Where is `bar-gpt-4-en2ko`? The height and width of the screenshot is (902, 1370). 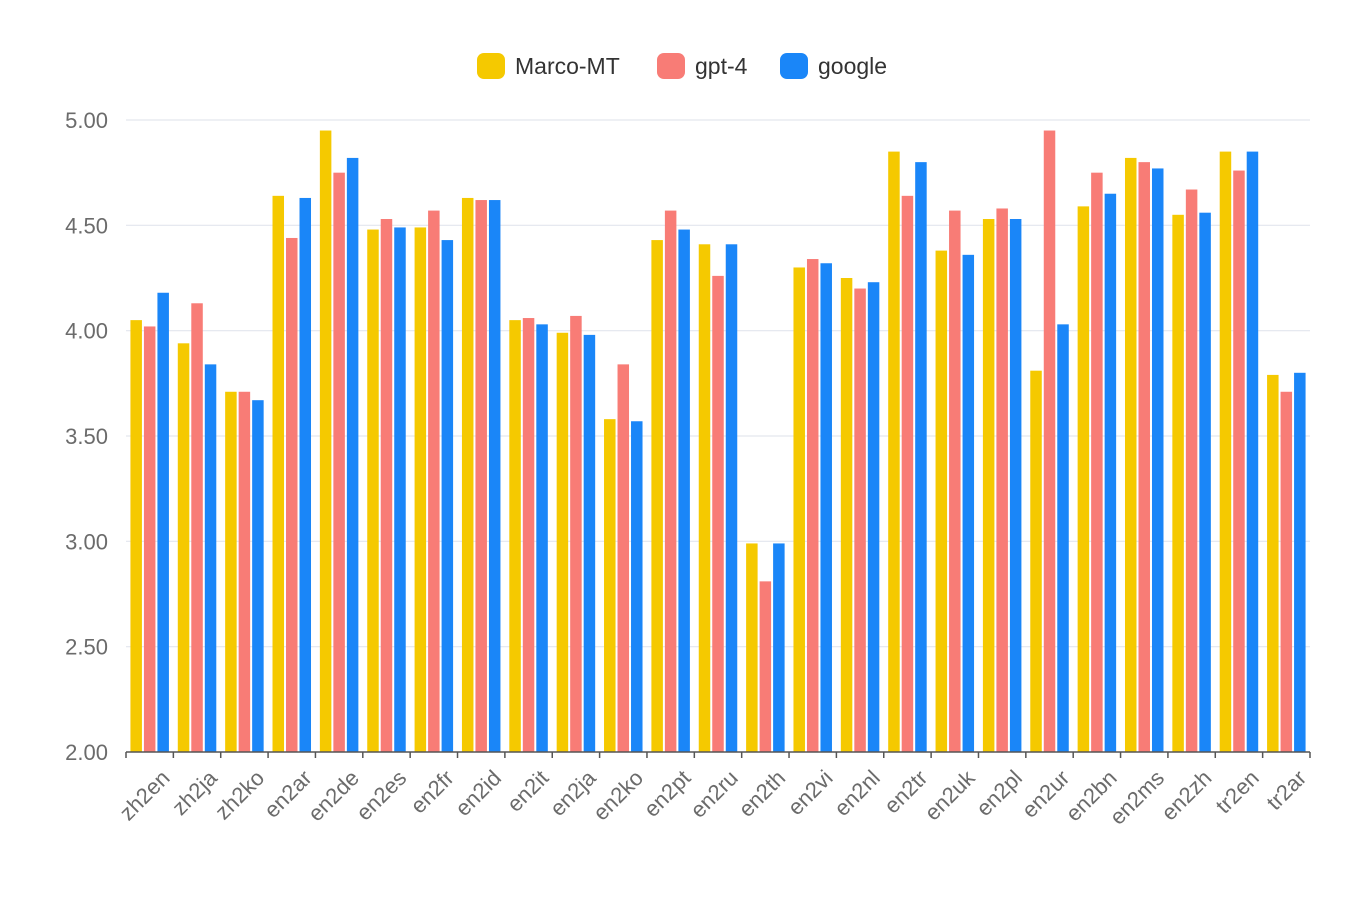
bar-gpt-4-en2ko is located at coordinates (623, 558).